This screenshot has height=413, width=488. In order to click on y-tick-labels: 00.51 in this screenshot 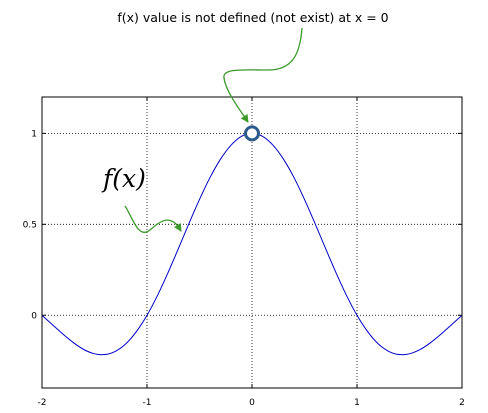, I will do `click(30, 225)`.